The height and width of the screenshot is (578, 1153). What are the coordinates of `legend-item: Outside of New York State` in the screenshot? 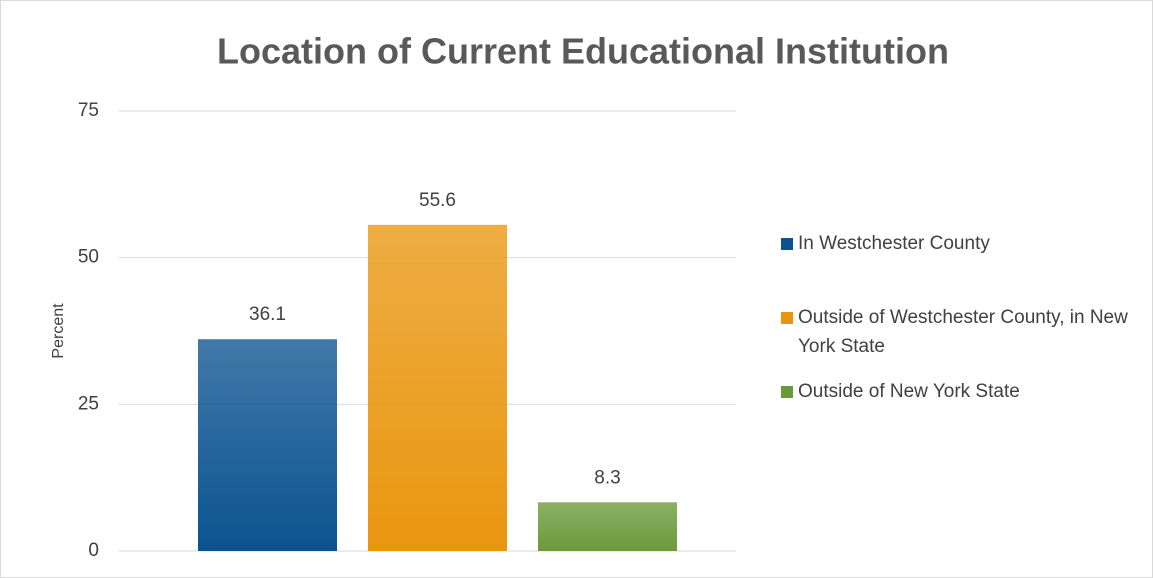 It's located at (961, 391).